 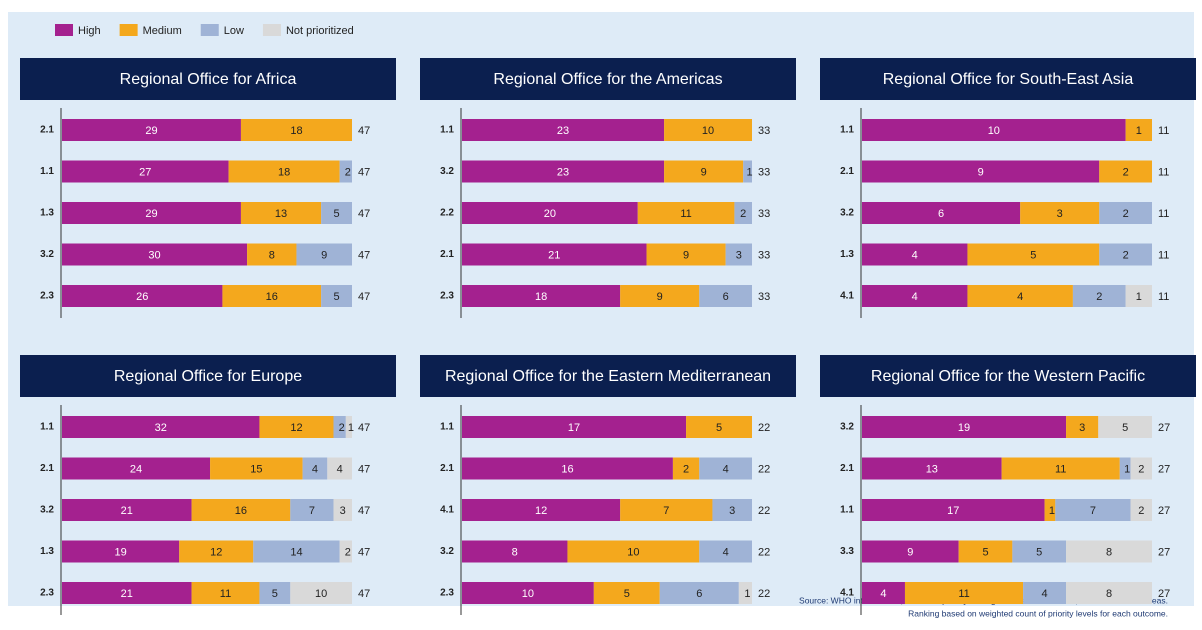 I want to click on category-label: 4.1, so click(x=847, y=296).